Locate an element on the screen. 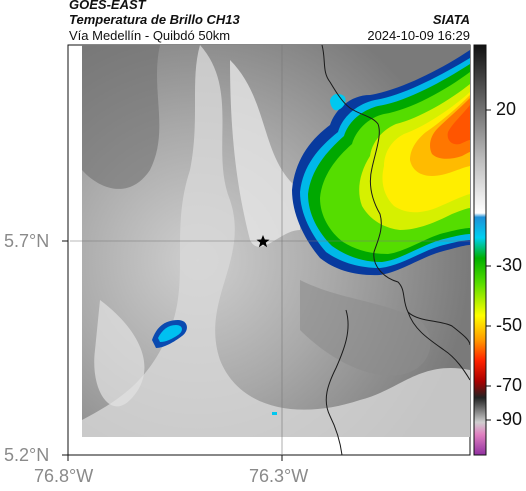 This screenshot has width=526, height=491. product-title: Temperatura de Brillo CH13 is located at coordinates (154, 19).